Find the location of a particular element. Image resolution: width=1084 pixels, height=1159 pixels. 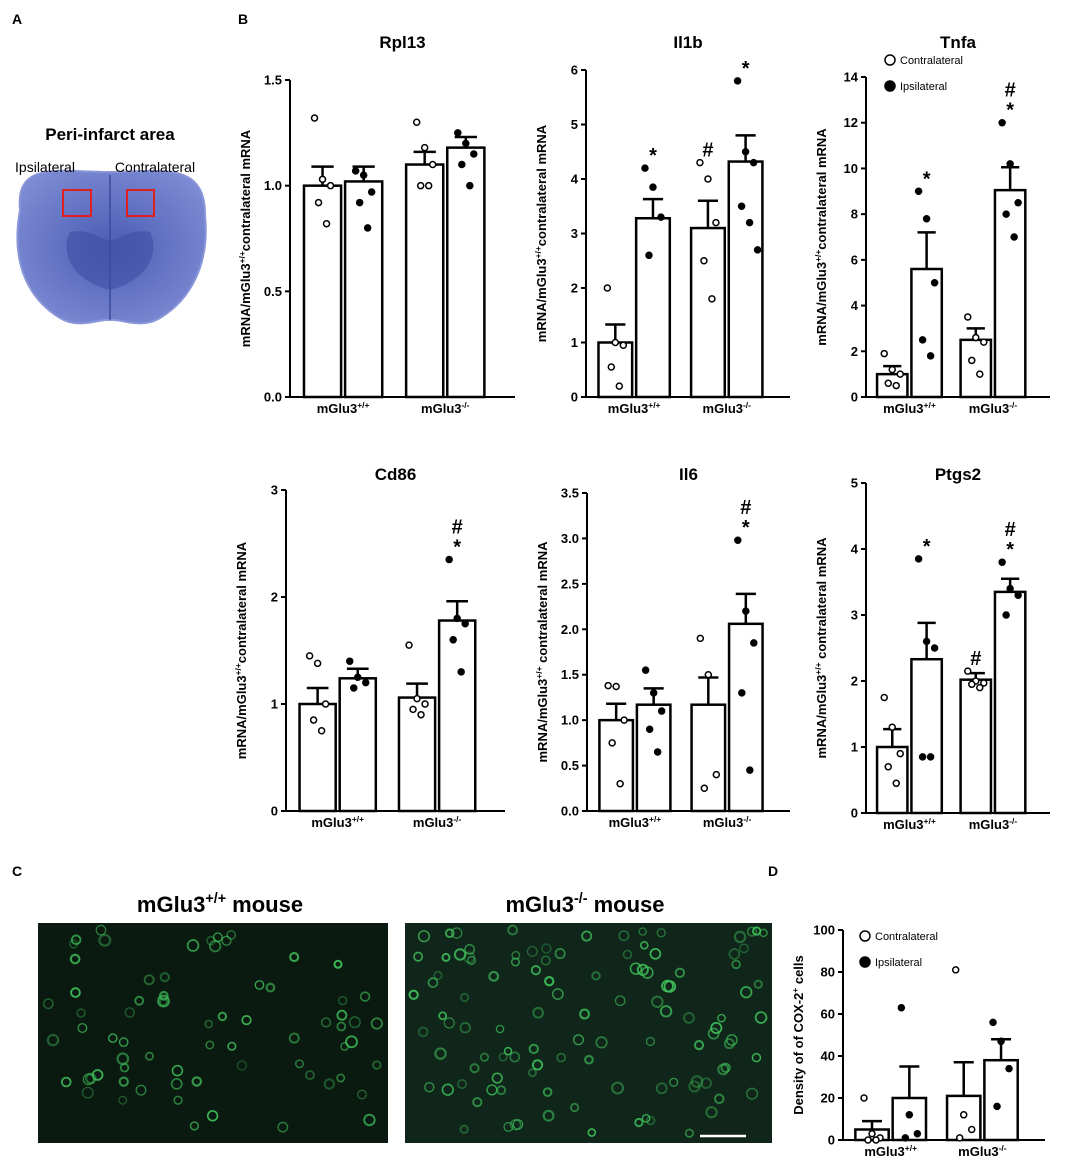

image-title-rest: mouse is located at coordinates (625, 904).